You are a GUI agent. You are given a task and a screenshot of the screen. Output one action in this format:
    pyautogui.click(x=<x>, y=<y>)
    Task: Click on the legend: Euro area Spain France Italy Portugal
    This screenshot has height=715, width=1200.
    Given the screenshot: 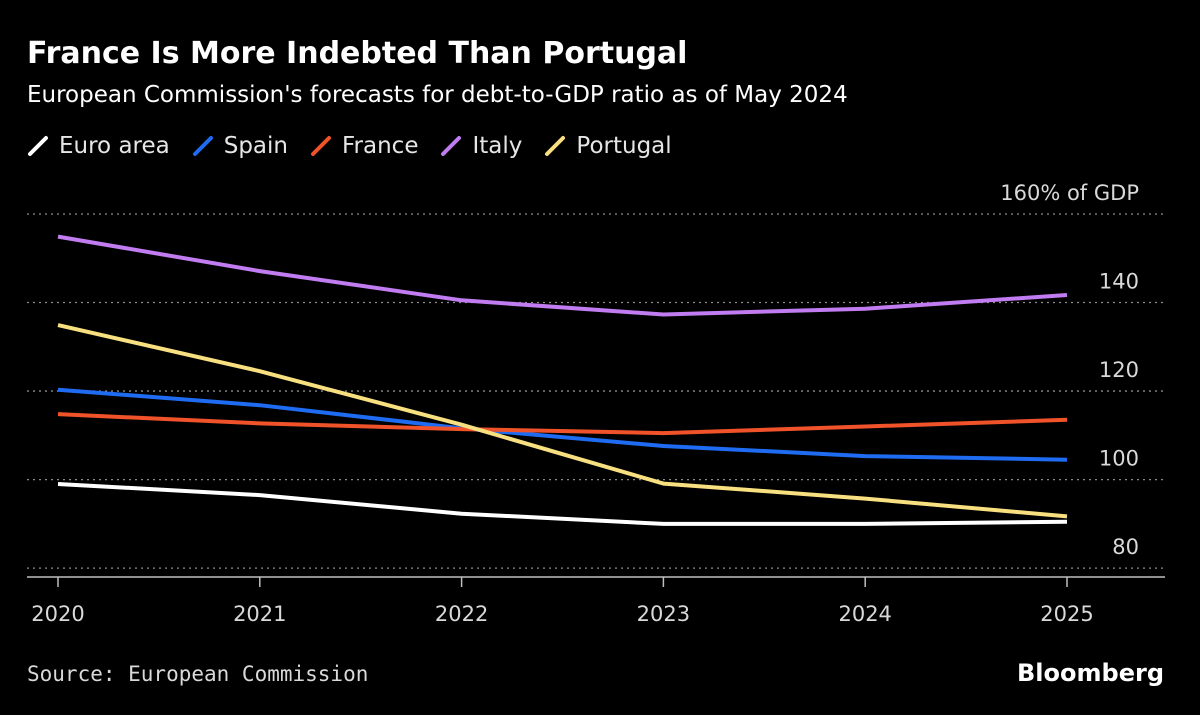 What is the action you would take?
    pyautogui.click(x=360, y=146)
    